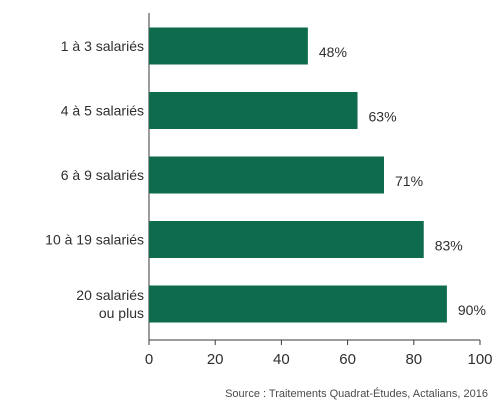  I want to click on category-label: 6 à 9 salariés, so click(102, 175).